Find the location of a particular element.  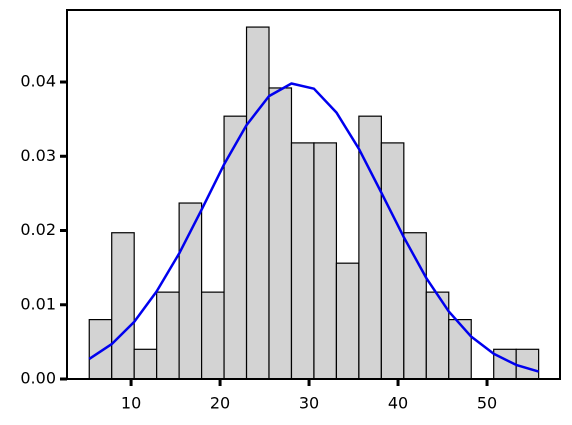

y-tick-label: 0.00 is located at coordinates (38, 378).